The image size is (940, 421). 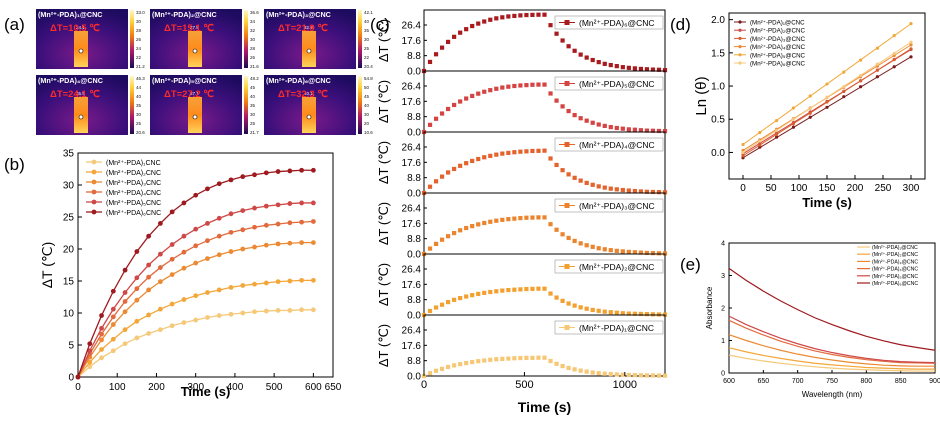 I want to click on scale-tick-label: 44, so click(x=139, y=87).